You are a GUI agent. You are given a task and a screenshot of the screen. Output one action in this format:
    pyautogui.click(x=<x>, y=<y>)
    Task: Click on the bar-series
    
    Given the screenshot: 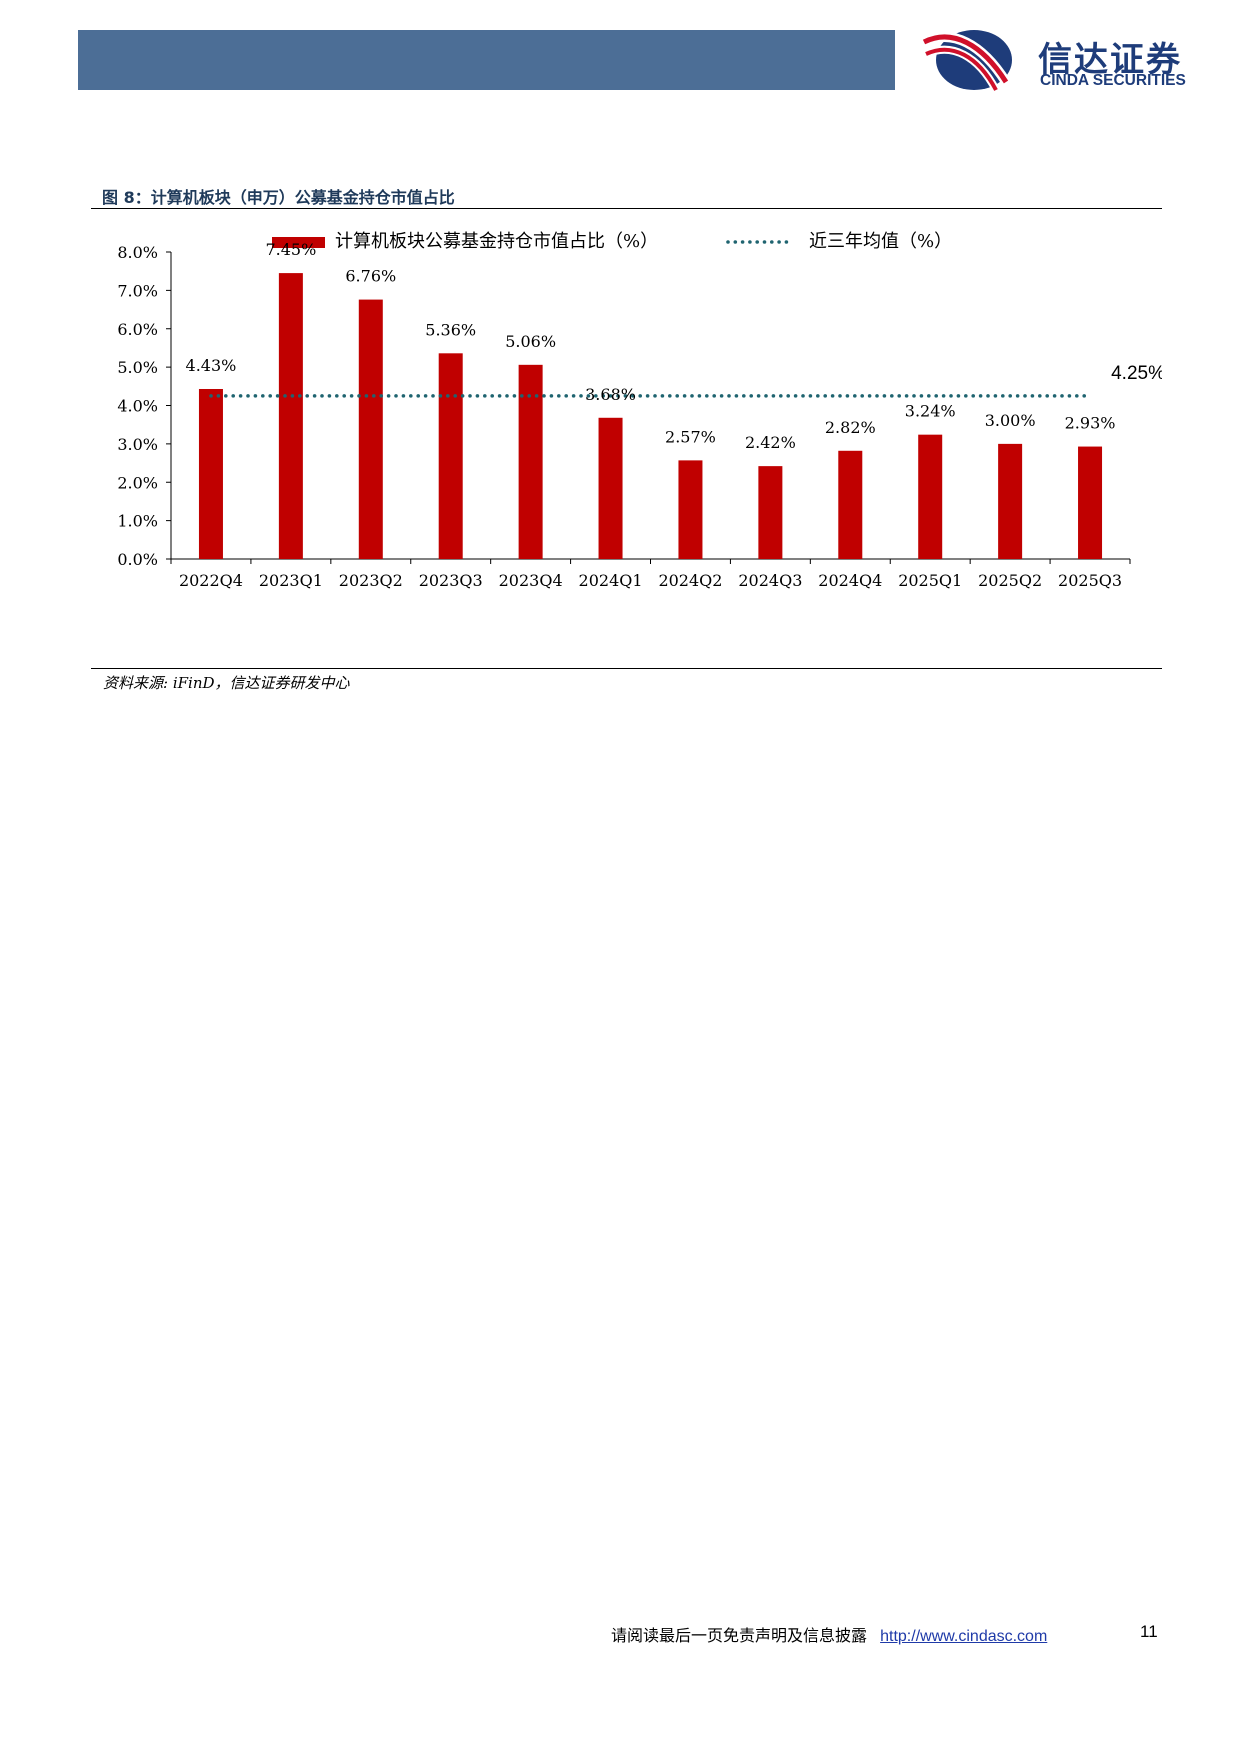 What is the action you would take?
    pyautogui.click(x=650, y=416)
    